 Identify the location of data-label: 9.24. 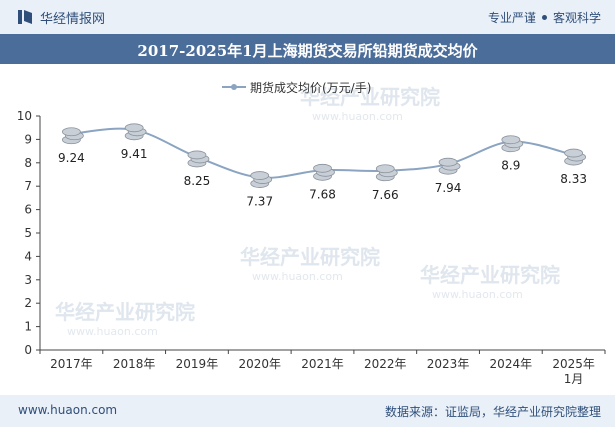
(71, 158).